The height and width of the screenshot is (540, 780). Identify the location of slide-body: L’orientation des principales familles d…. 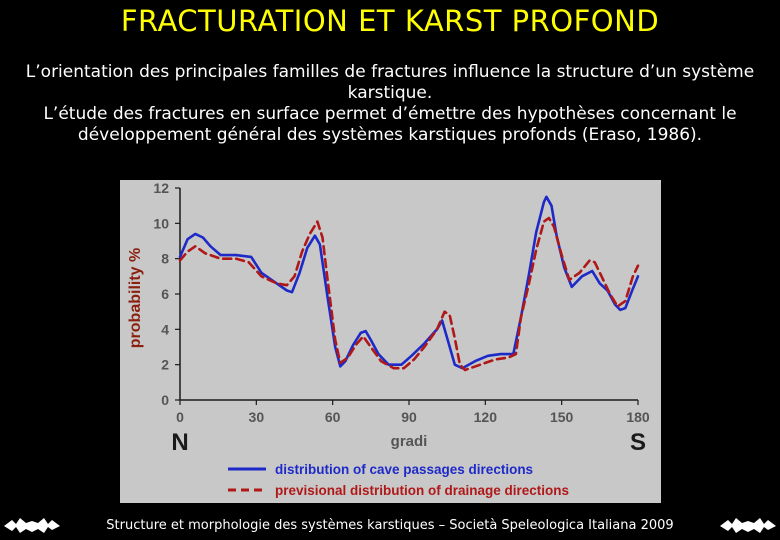
(390, 104).